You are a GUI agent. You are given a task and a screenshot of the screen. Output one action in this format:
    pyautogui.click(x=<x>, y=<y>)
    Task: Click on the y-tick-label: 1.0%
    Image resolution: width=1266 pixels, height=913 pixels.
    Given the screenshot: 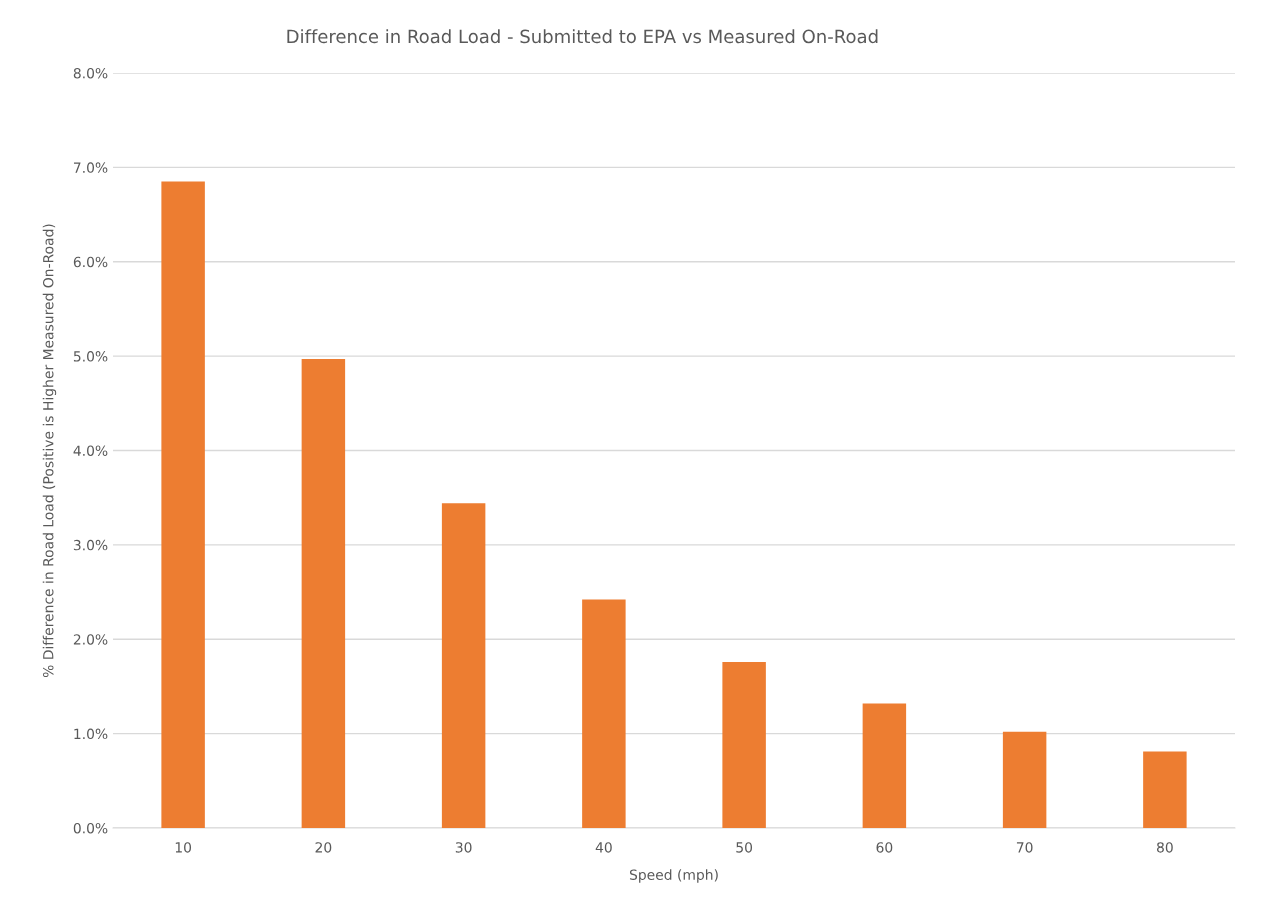 What is the action you would take?
    pyautogui.click(x=91, y=734)
    